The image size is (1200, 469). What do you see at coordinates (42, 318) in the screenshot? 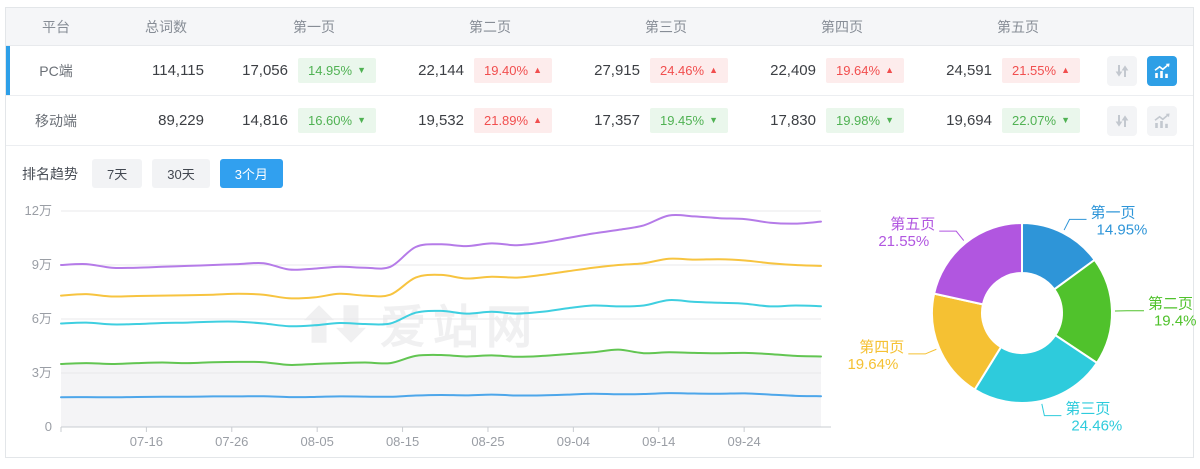
I see `y-axis-tick-label: 6万` at bounding box center [42, 318].